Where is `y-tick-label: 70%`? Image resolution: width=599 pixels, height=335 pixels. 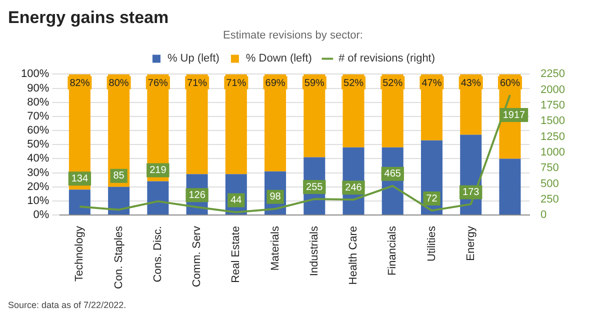
y-tick-label: 70% is located at coordinates (38, 116).